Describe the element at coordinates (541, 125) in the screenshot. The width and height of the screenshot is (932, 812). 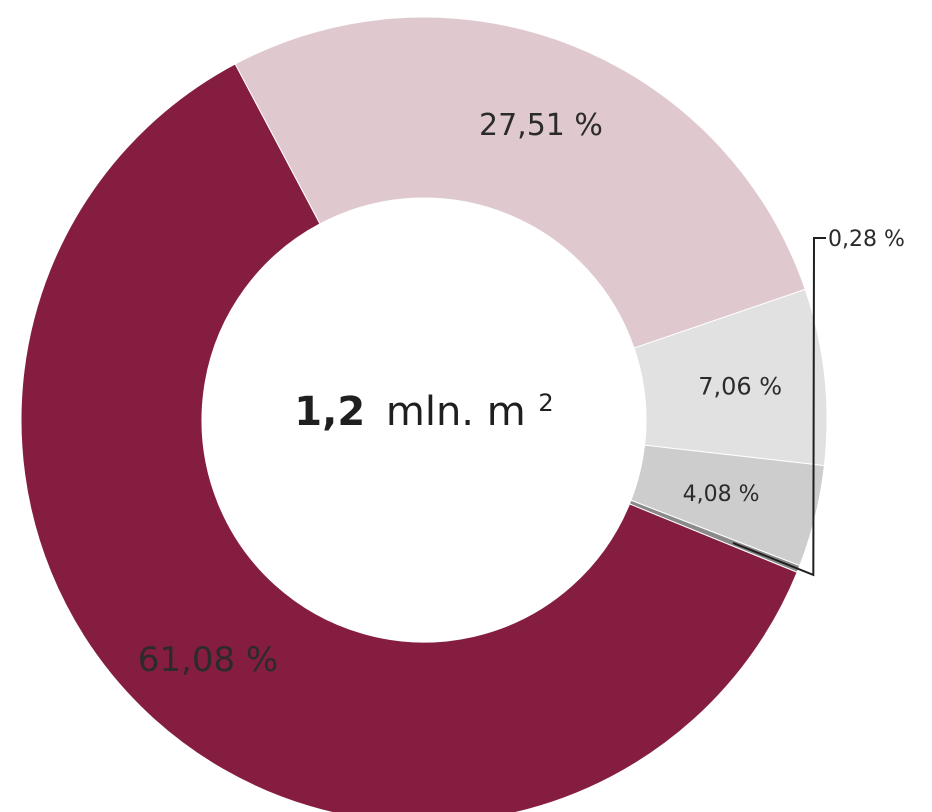
I see `slice-value-label: 27,51 %` at that location.